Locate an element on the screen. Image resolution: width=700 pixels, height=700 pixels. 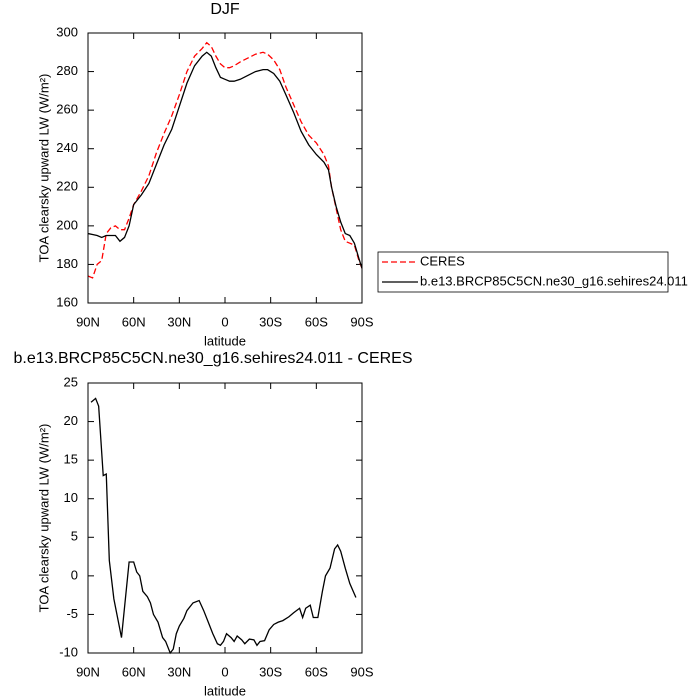
y-tick-label: 0 is located at coordinates (74, 574).